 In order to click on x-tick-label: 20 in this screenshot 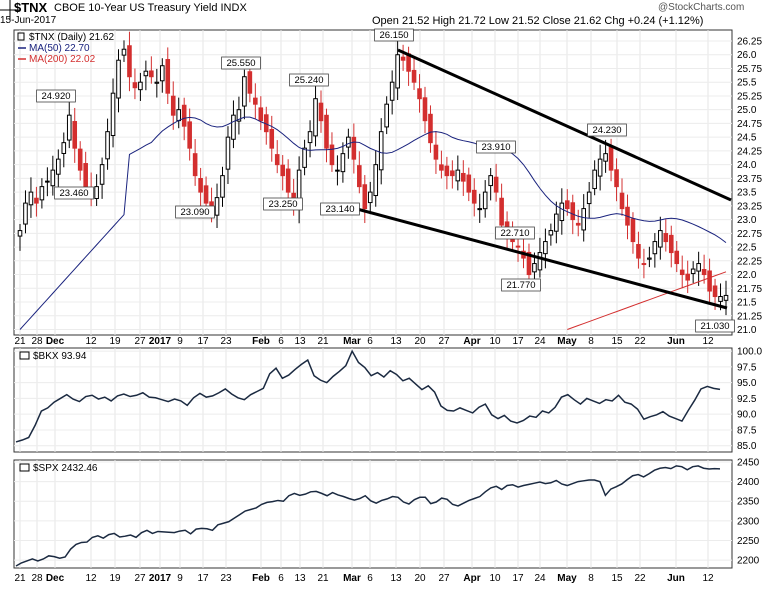, I will do `click(420, 578)`.